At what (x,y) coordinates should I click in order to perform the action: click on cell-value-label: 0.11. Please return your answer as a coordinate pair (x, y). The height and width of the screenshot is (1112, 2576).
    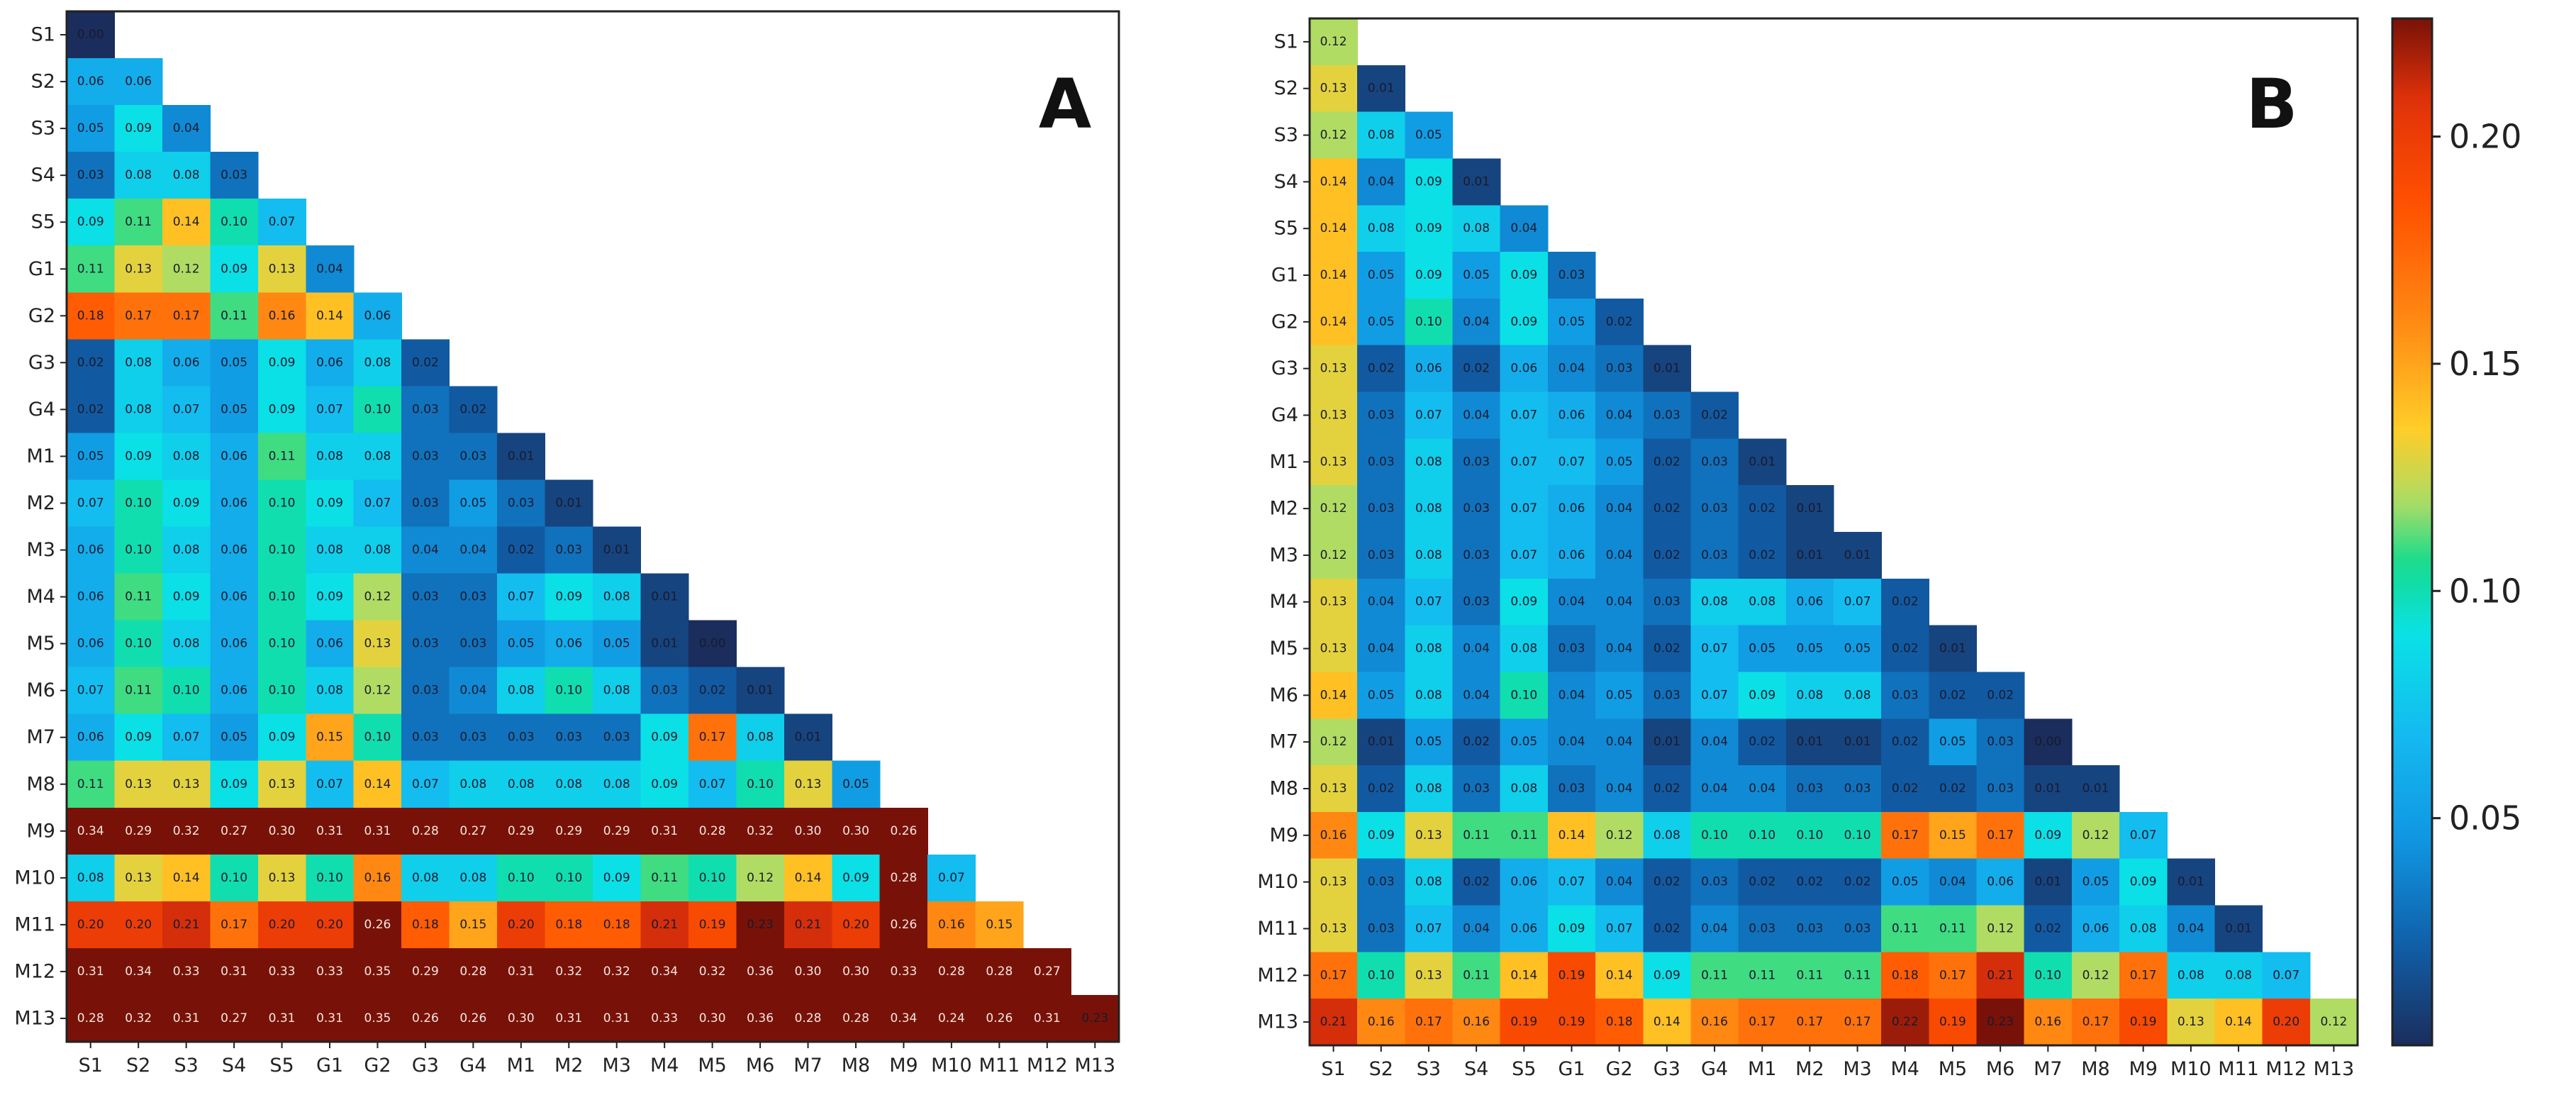
    Looking at the image, I should click on (1857, 975).